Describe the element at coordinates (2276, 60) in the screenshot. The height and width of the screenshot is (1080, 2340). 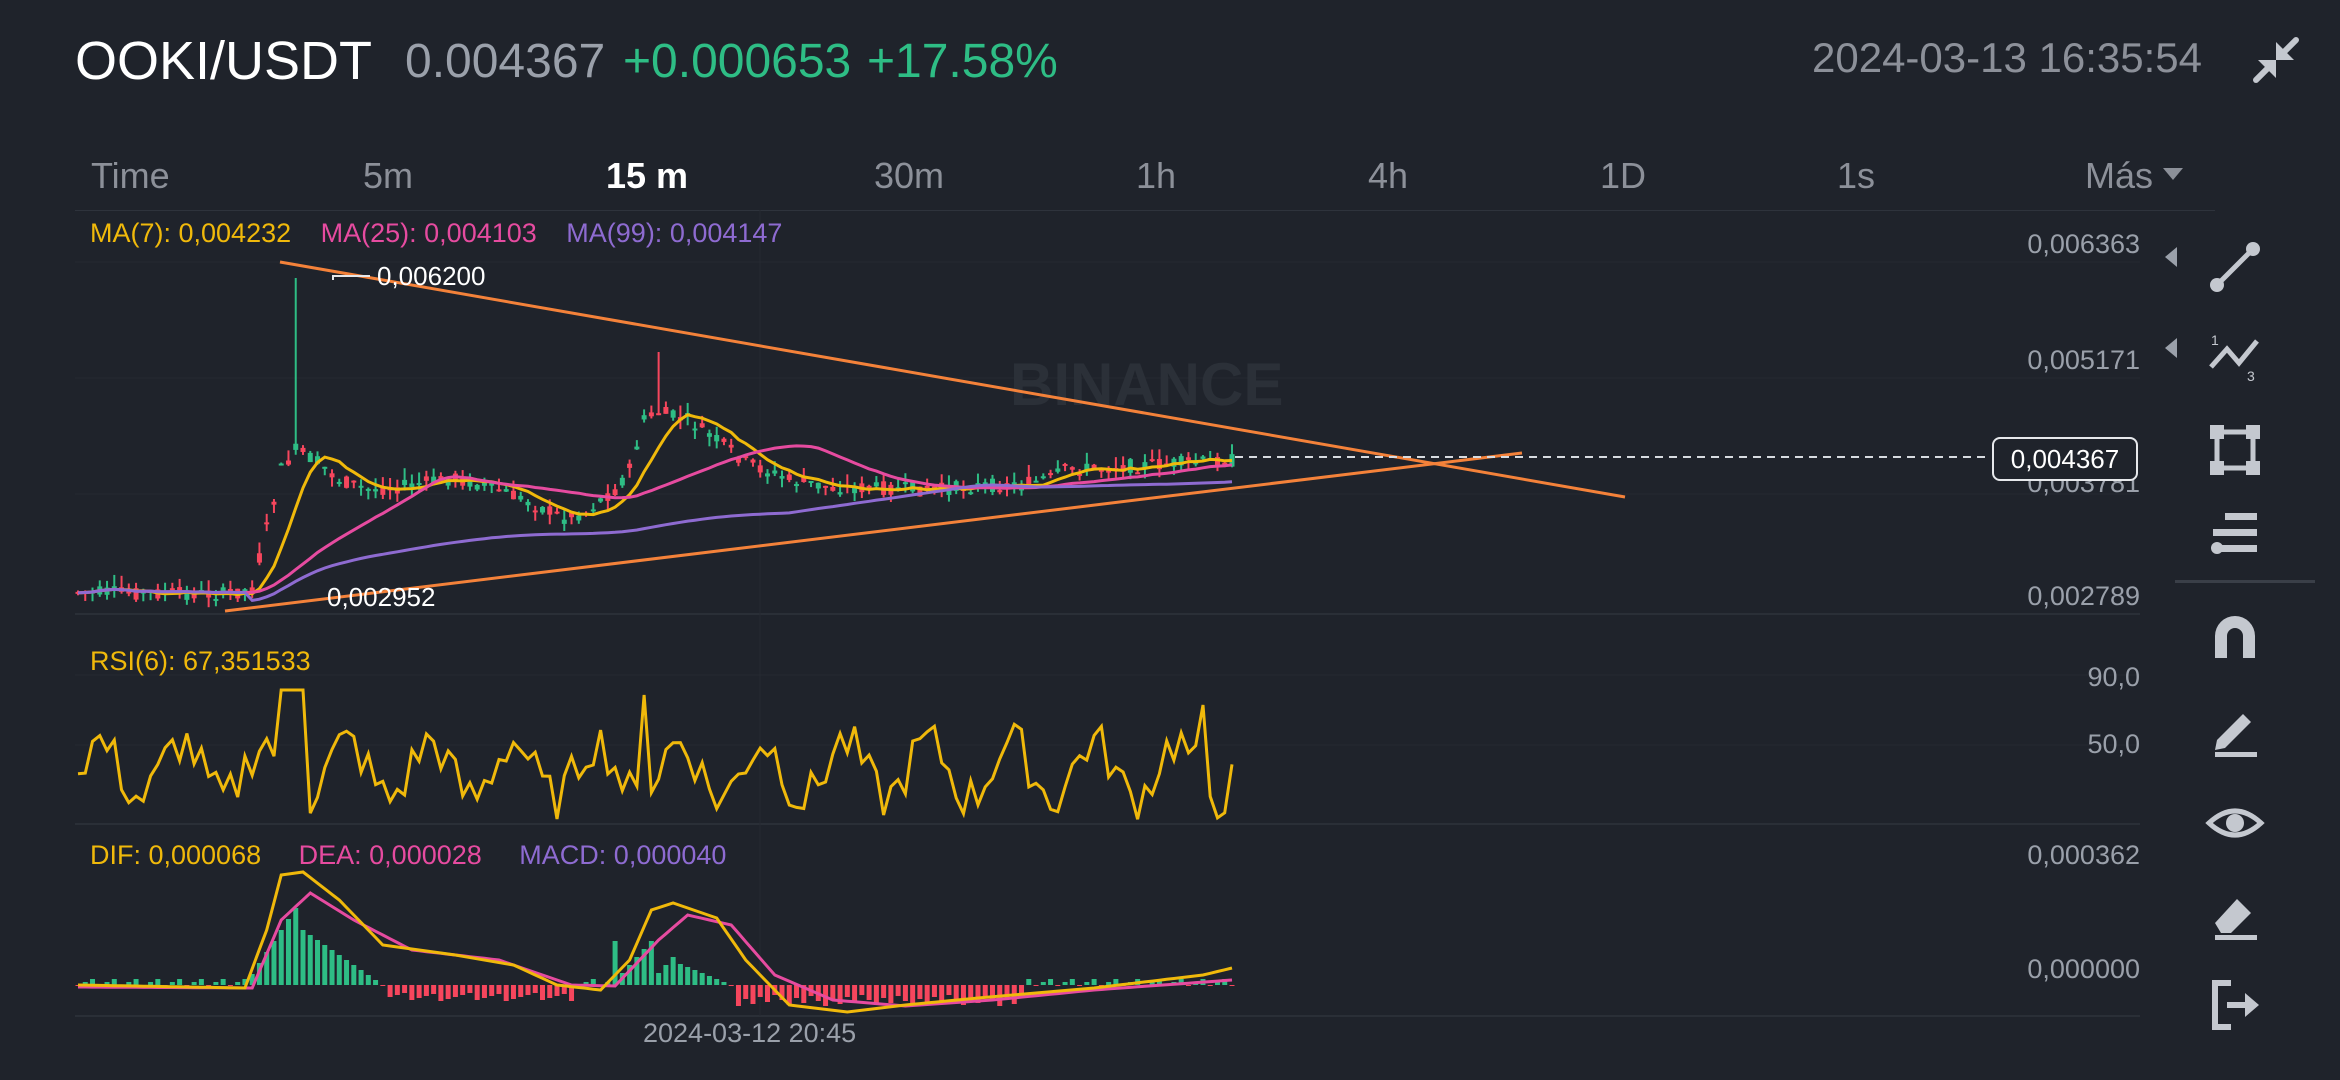
I see `collapse-arrows-icon` at that location.